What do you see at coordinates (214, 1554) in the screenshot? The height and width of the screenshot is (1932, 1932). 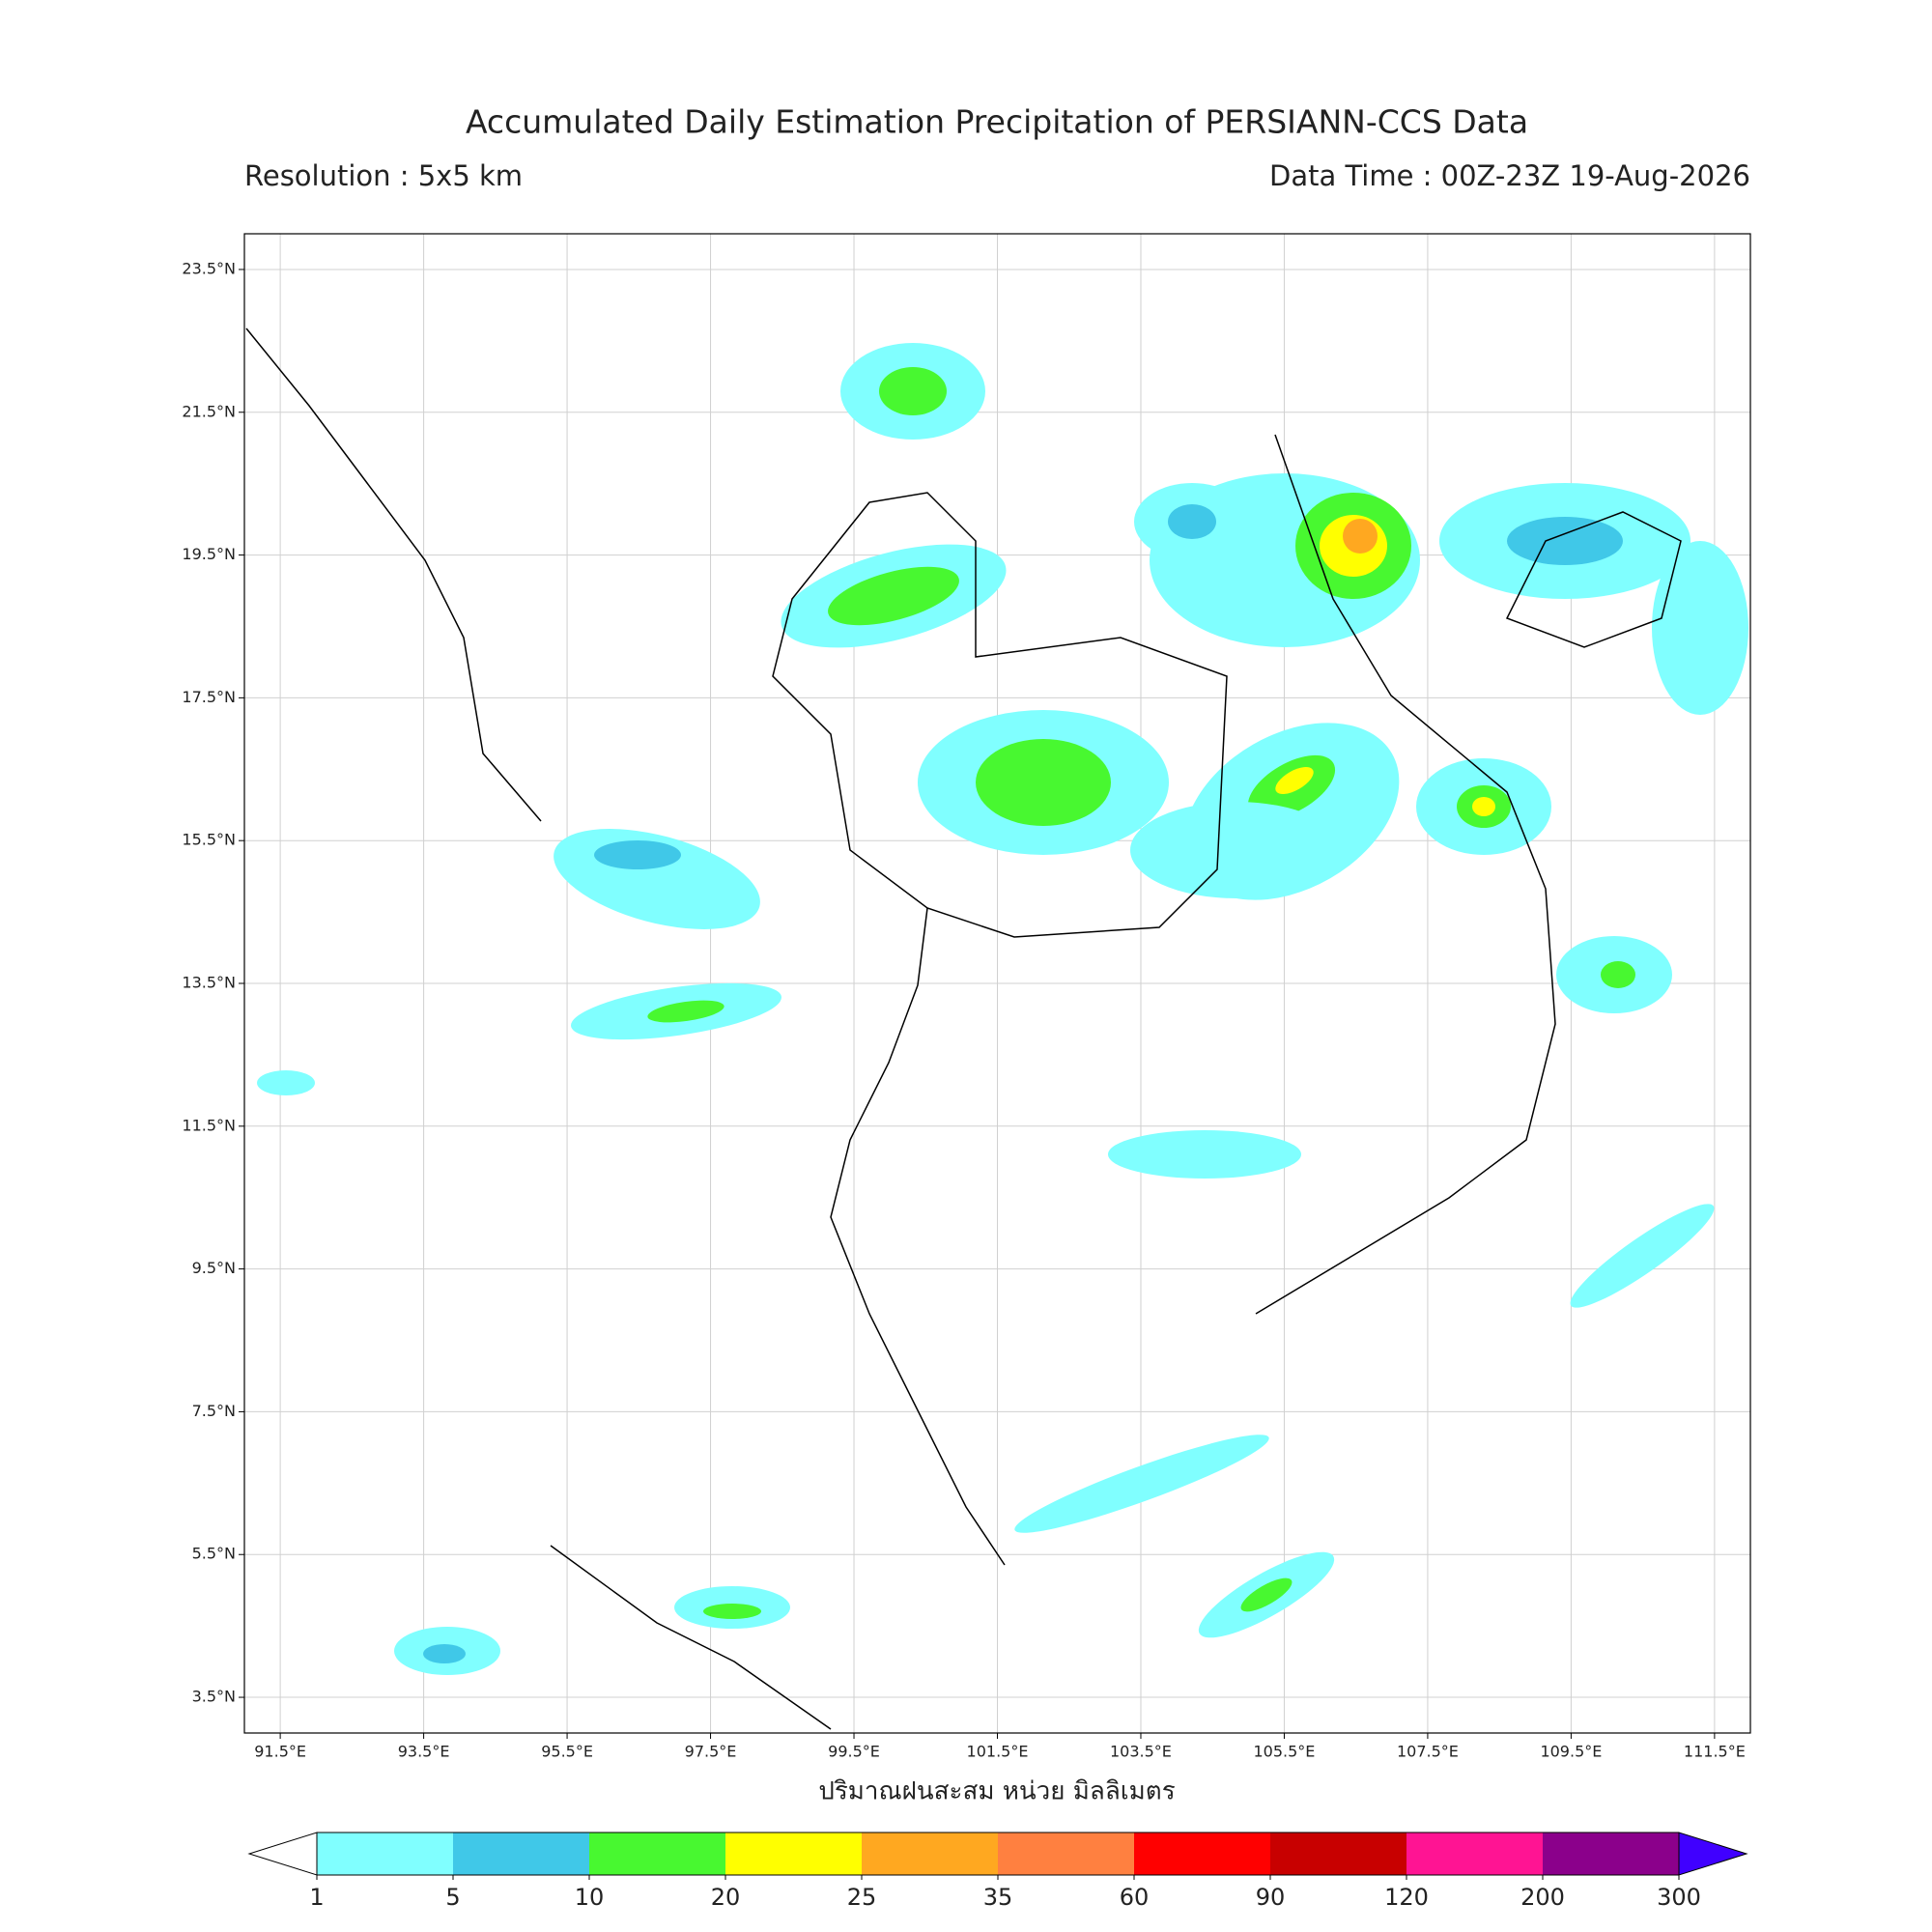 I see `y-tick-label: 5.5°N` at bounding box center [214, 1554].